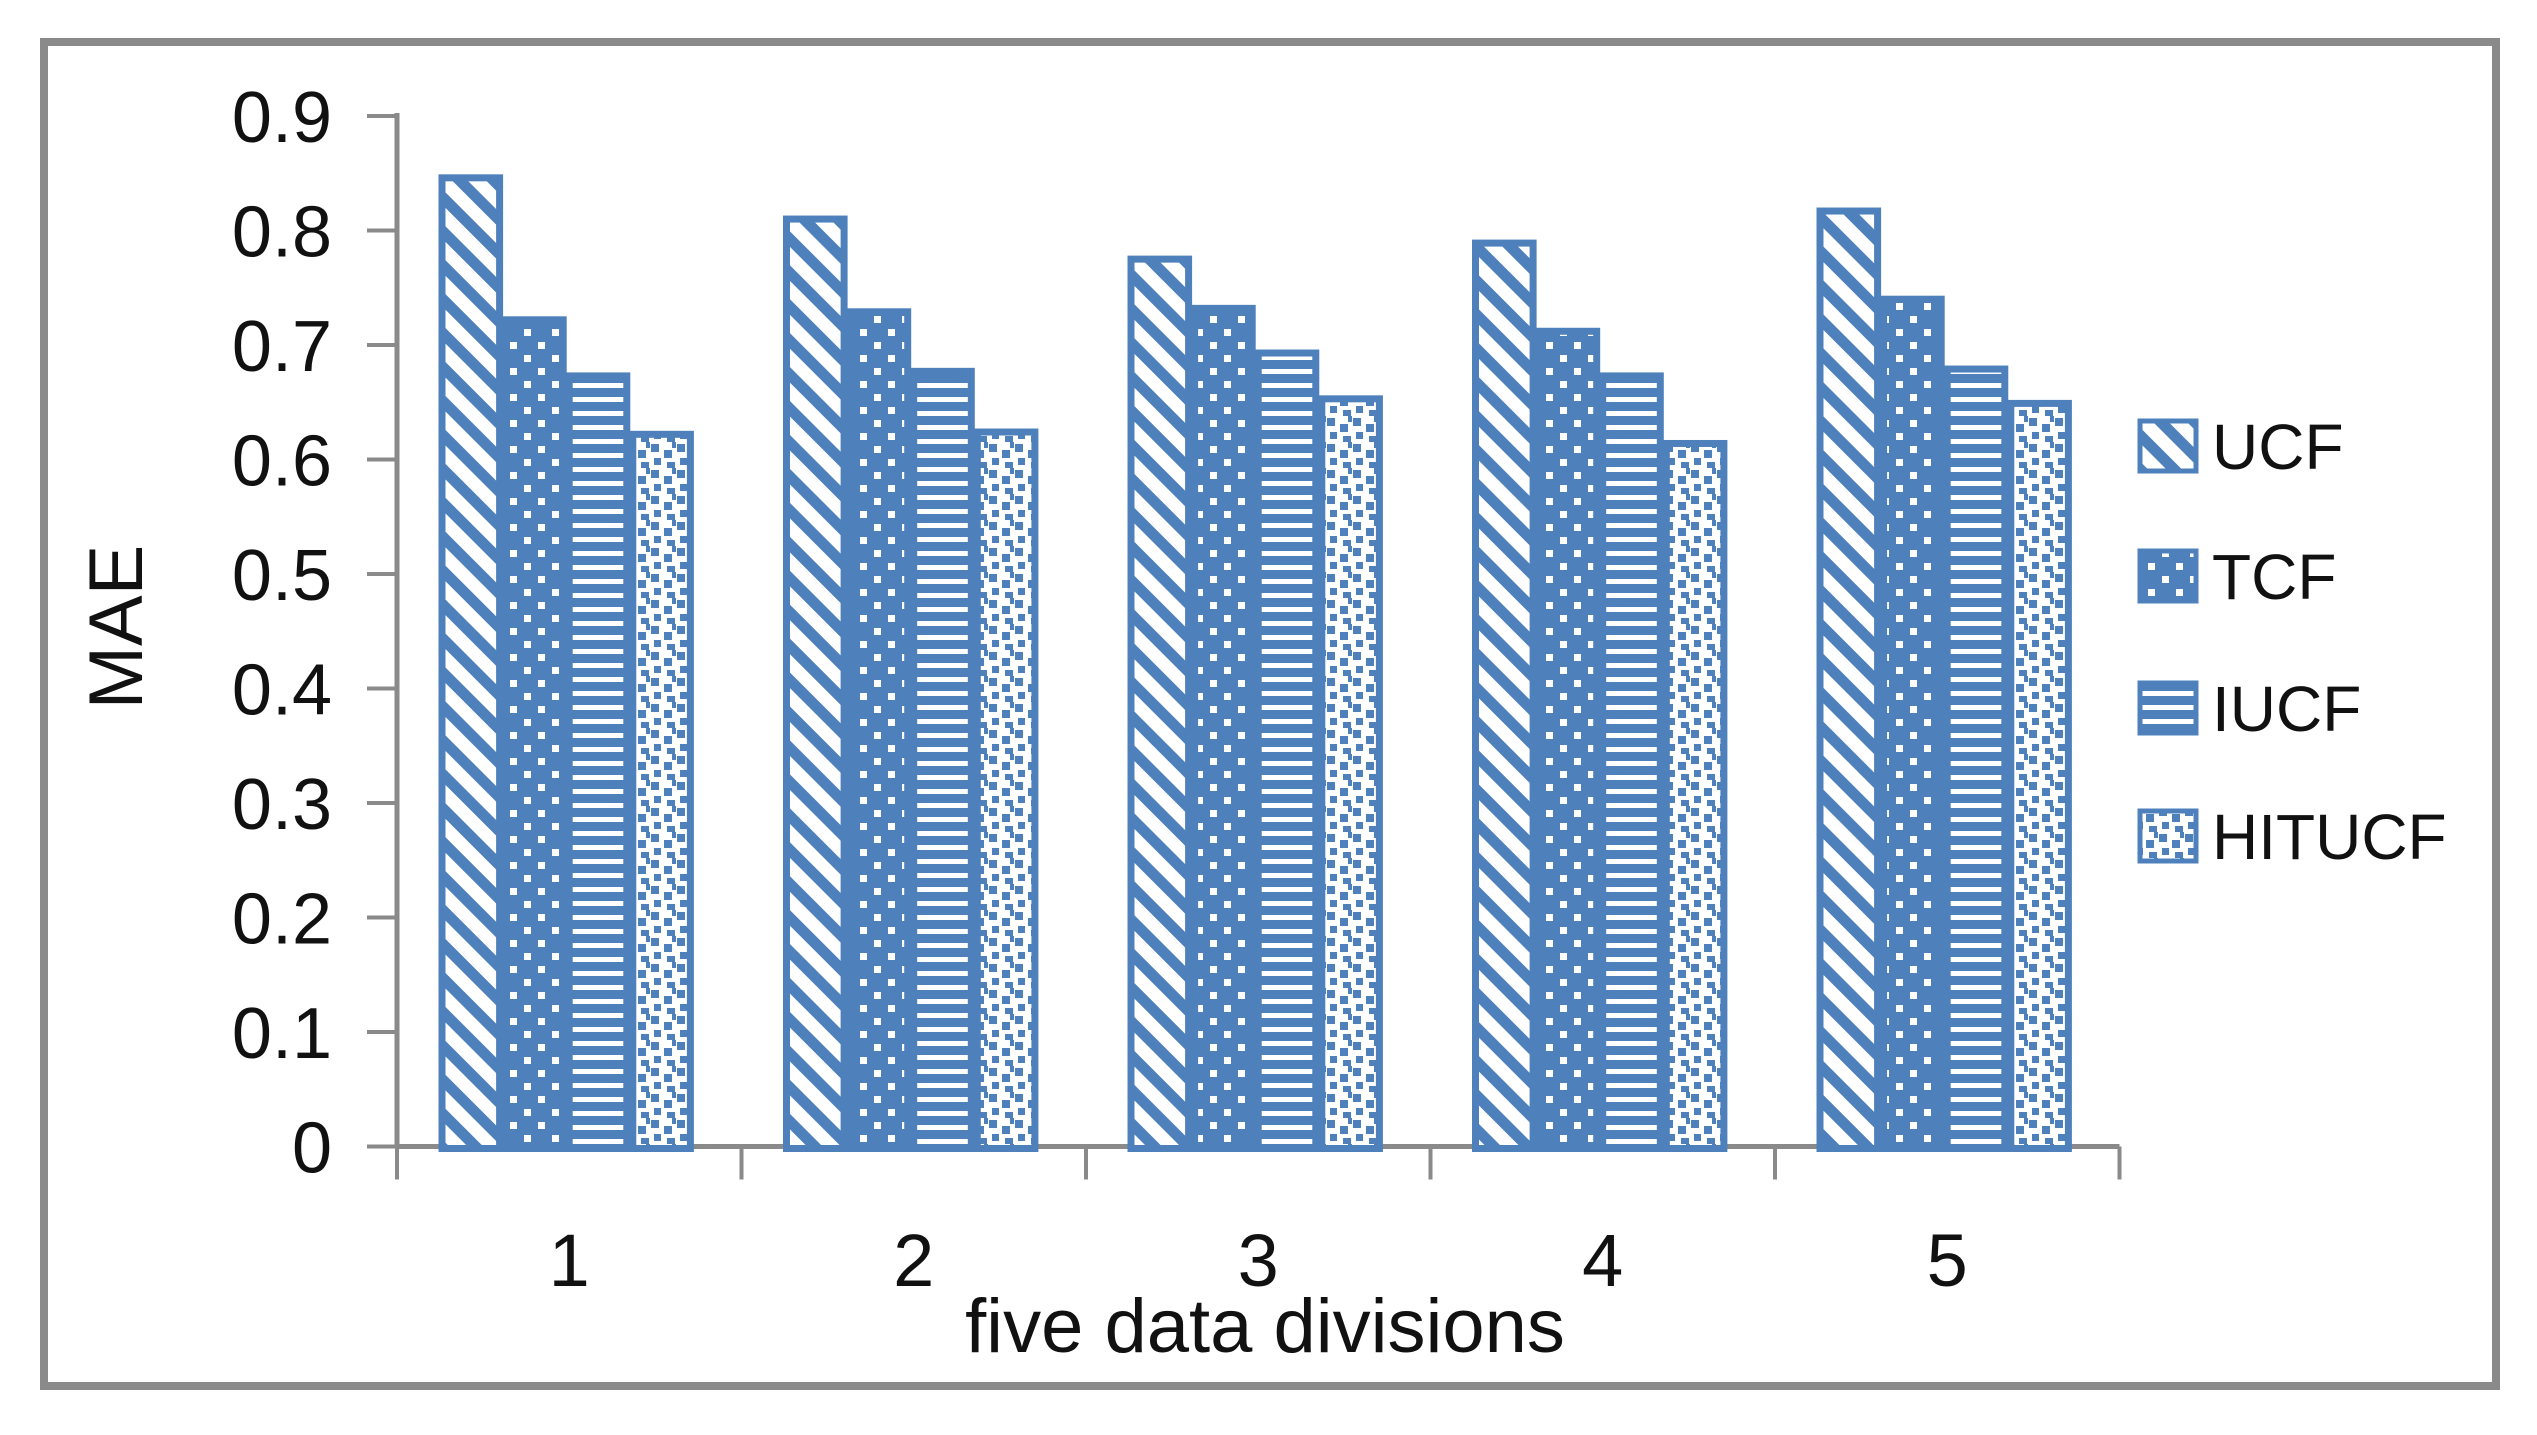  What do you see at coordinates (471, 663) in the screenshot?
I see `bar-ucf-group1` at bounding box center [471, 663].